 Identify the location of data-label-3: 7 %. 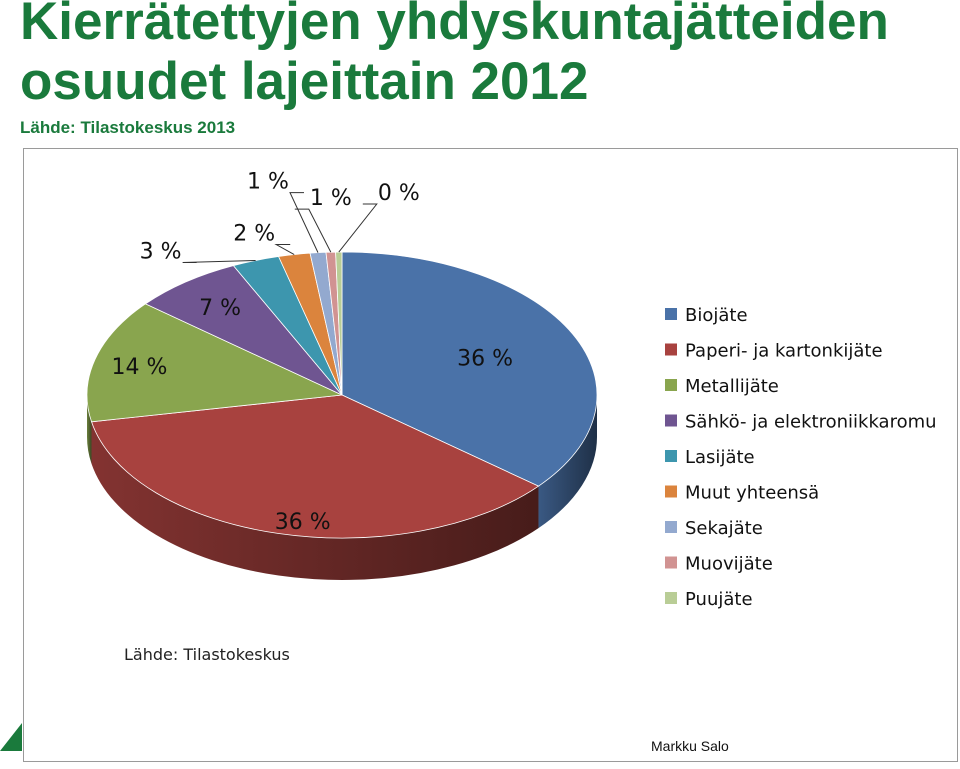
(220, 308).